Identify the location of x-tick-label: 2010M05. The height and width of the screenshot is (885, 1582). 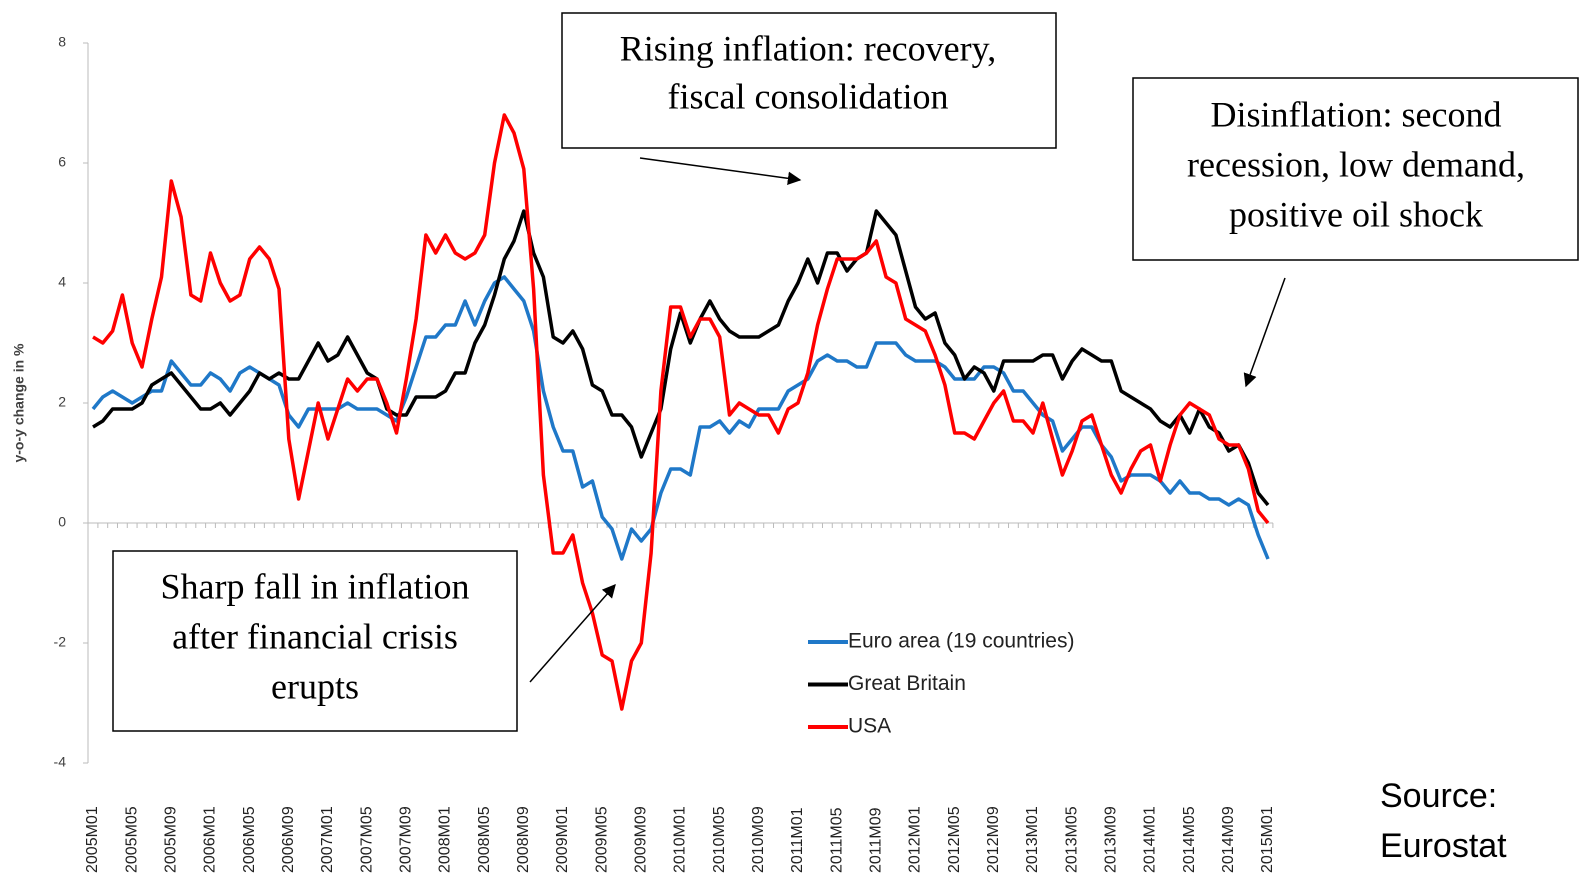
(719, 839).